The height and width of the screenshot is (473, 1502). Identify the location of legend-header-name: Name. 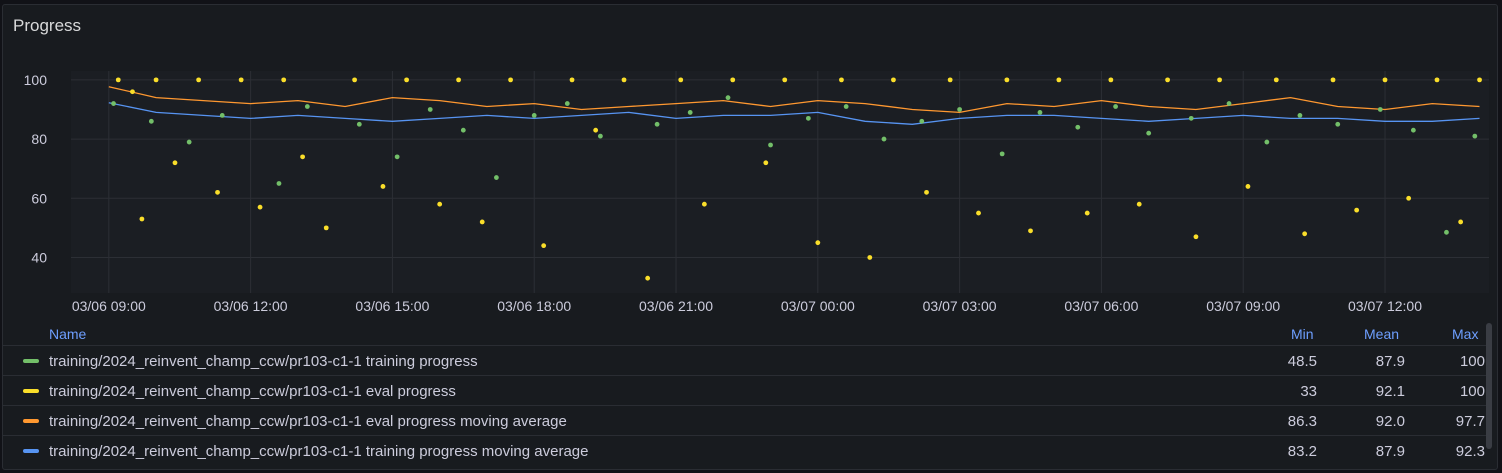
(68, 334).